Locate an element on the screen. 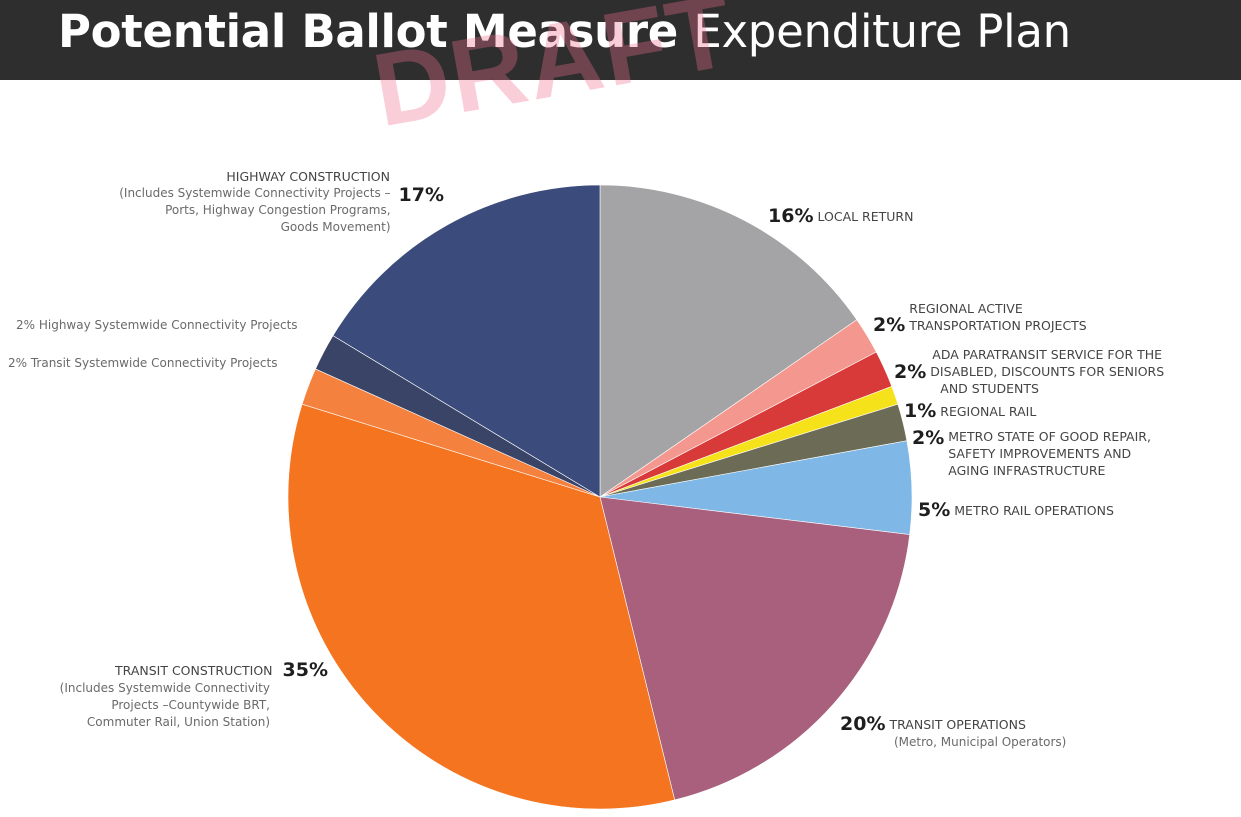 This screenshot has height=817, width=1241. text-ada-paratransit-2: DISABLED, DISCOUNTS FOR SENIORS is located at coordinates (1047, 371).